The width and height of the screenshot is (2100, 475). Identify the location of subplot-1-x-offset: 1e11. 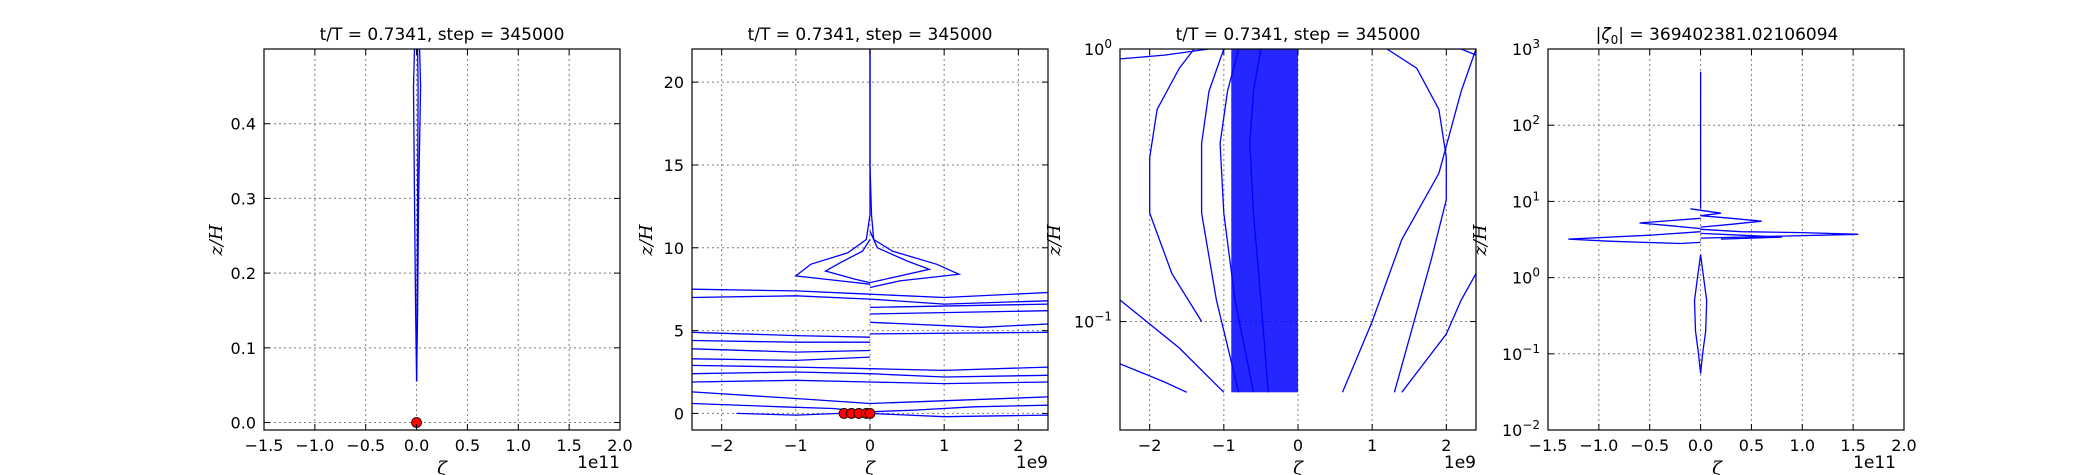
(598, 463).